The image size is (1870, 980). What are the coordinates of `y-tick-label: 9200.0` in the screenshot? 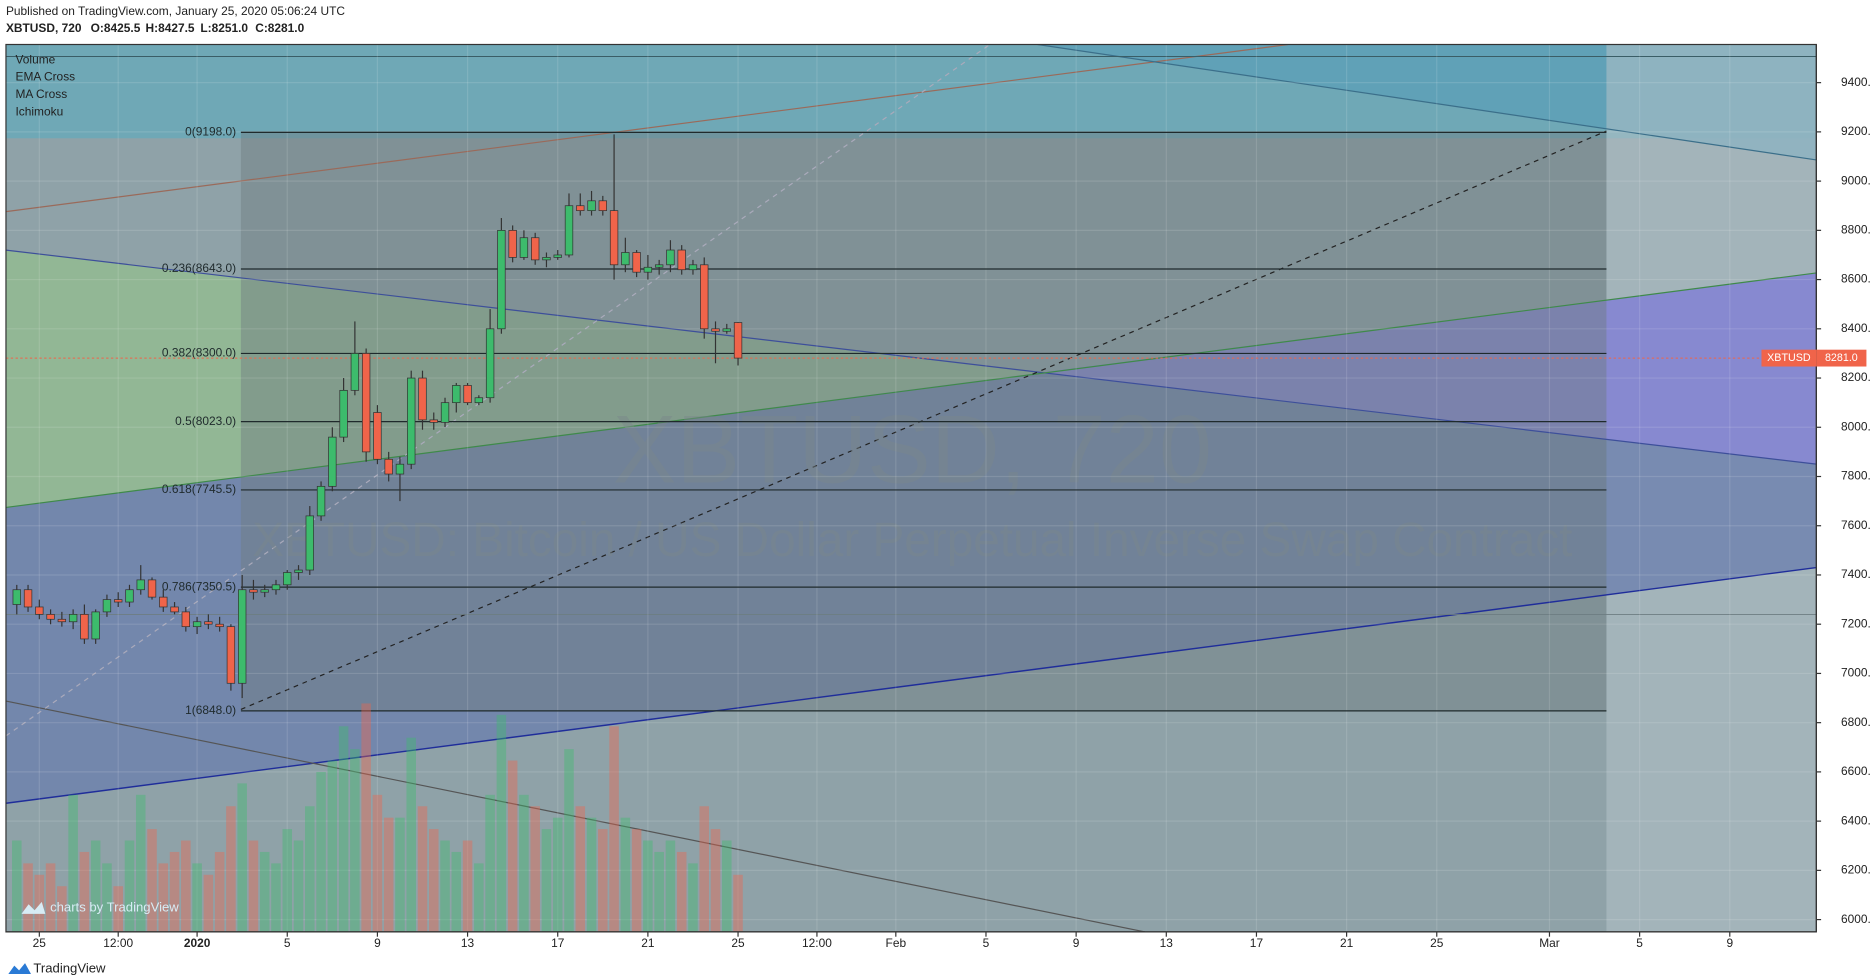 It's located at (1855, 131).